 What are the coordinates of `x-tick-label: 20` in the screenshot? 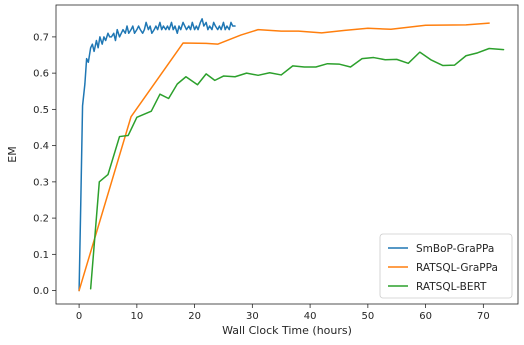 It's located at (194, 316).